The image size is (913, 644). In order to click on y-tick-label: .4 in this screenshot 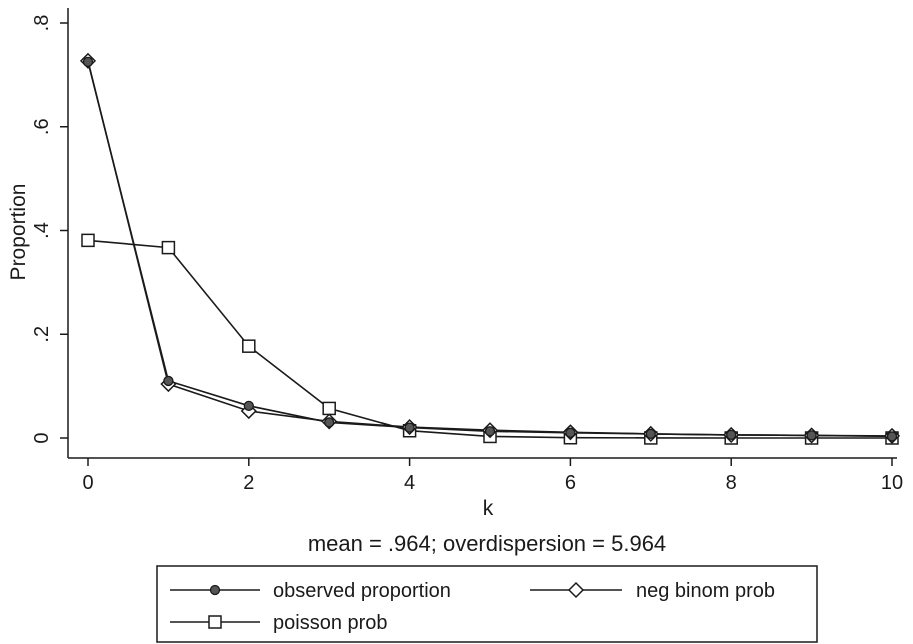, I will do `click(42, 230)`.